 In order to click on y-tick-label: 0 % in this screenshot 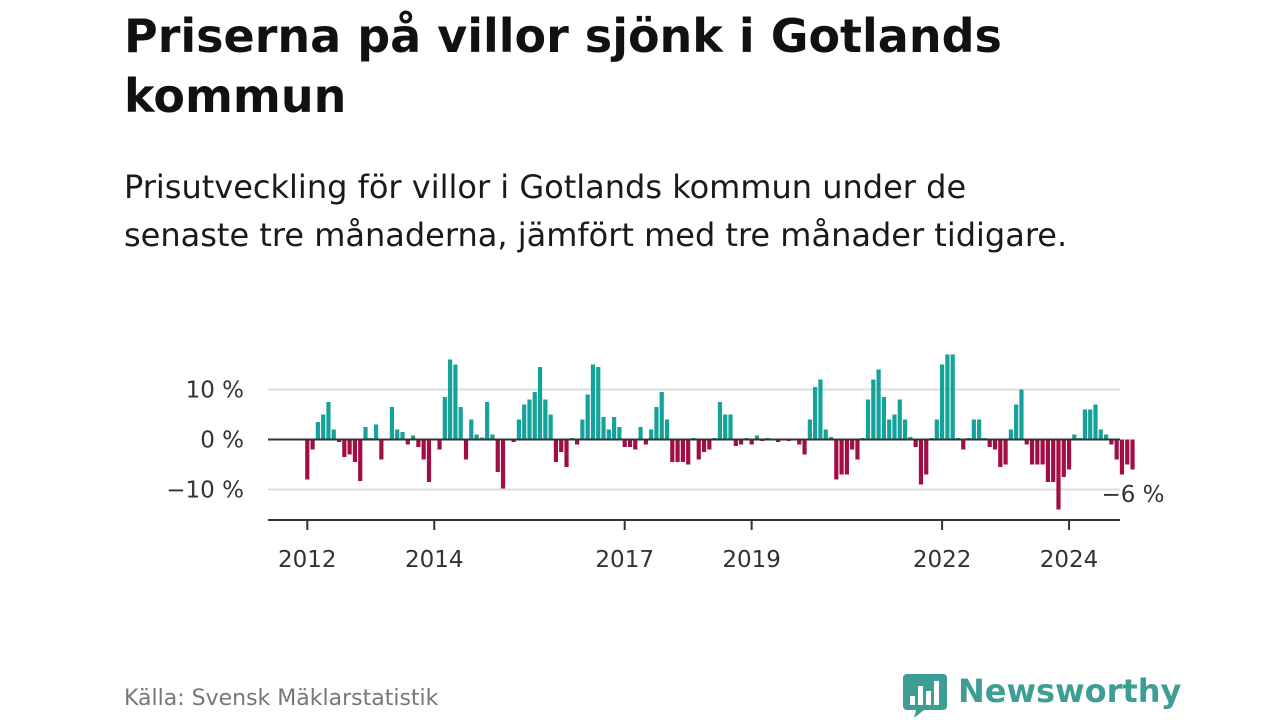, I will do `click(222, 441)`.